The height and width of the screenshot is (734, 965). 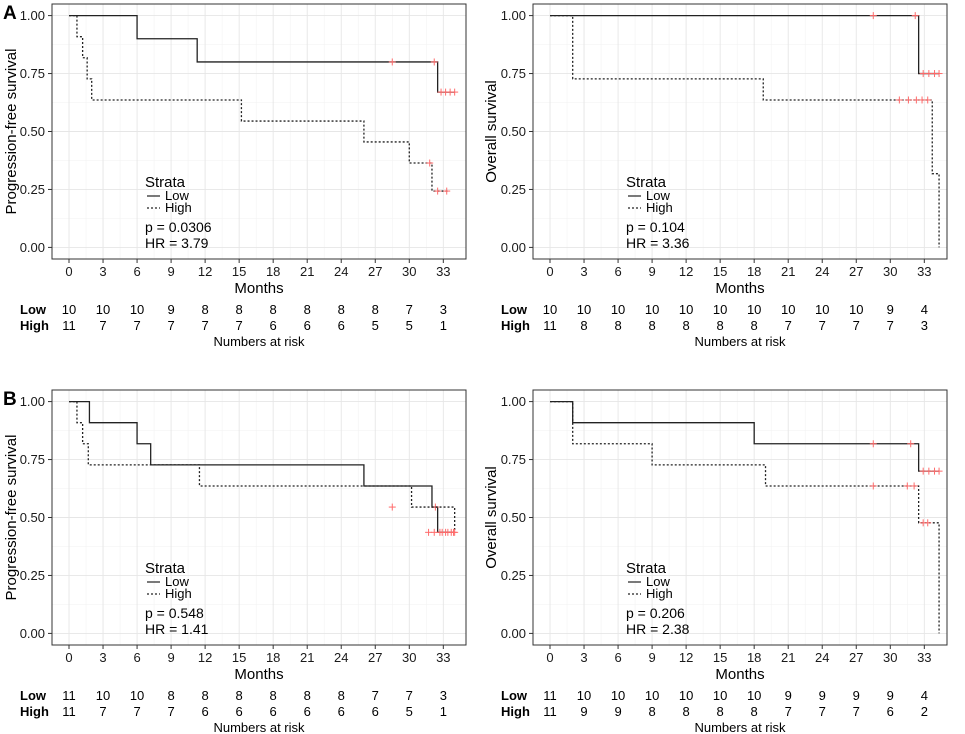 What do you see at coordinates (307, 271) in the screenshot?
I see `x-tick-label: 21` at bounding box center [307, 271].